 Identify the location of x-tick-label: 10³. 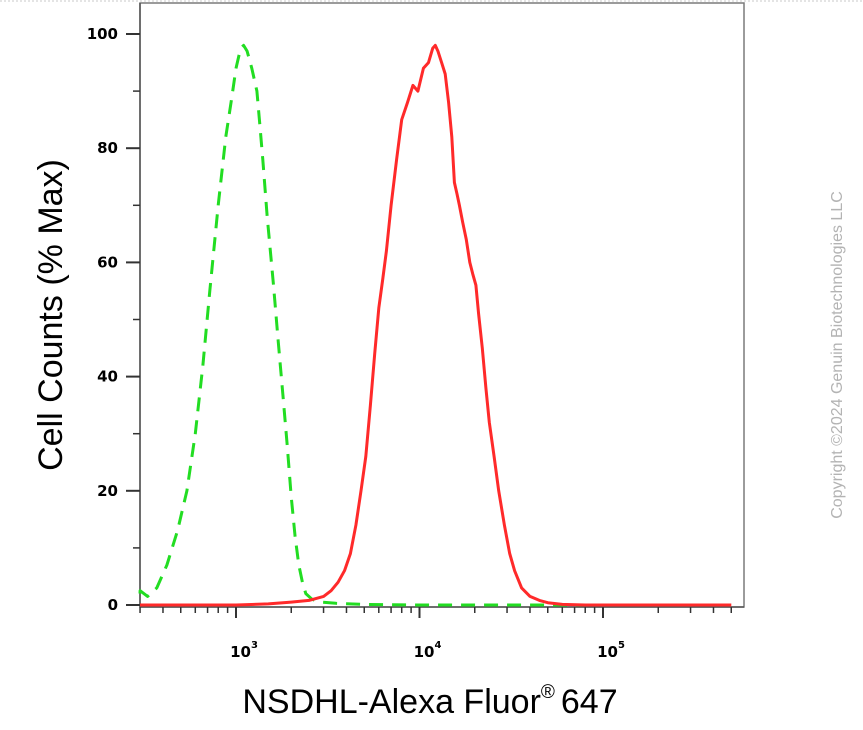
(244, 650).